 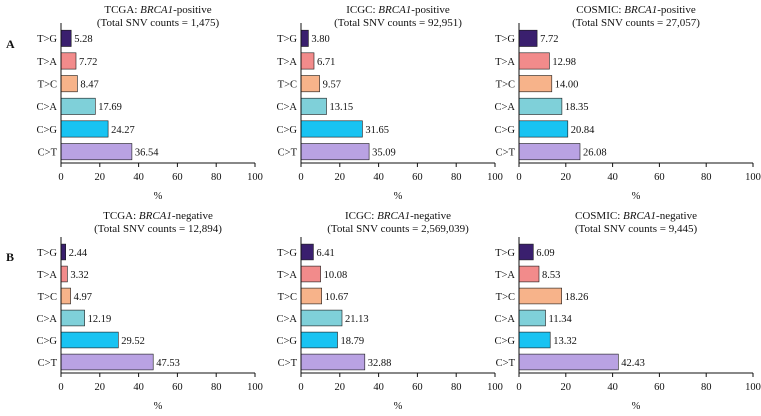 What do you see at coordinates (10, 257) in the screenshot?
I see `panel-label-b: B` at bounding box center [10, 257].